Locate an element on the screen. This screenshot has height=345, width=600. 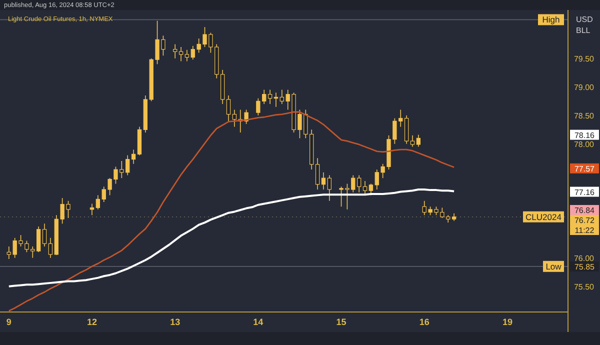
x-tick-label: 19 is located at coordinates (507, 322).